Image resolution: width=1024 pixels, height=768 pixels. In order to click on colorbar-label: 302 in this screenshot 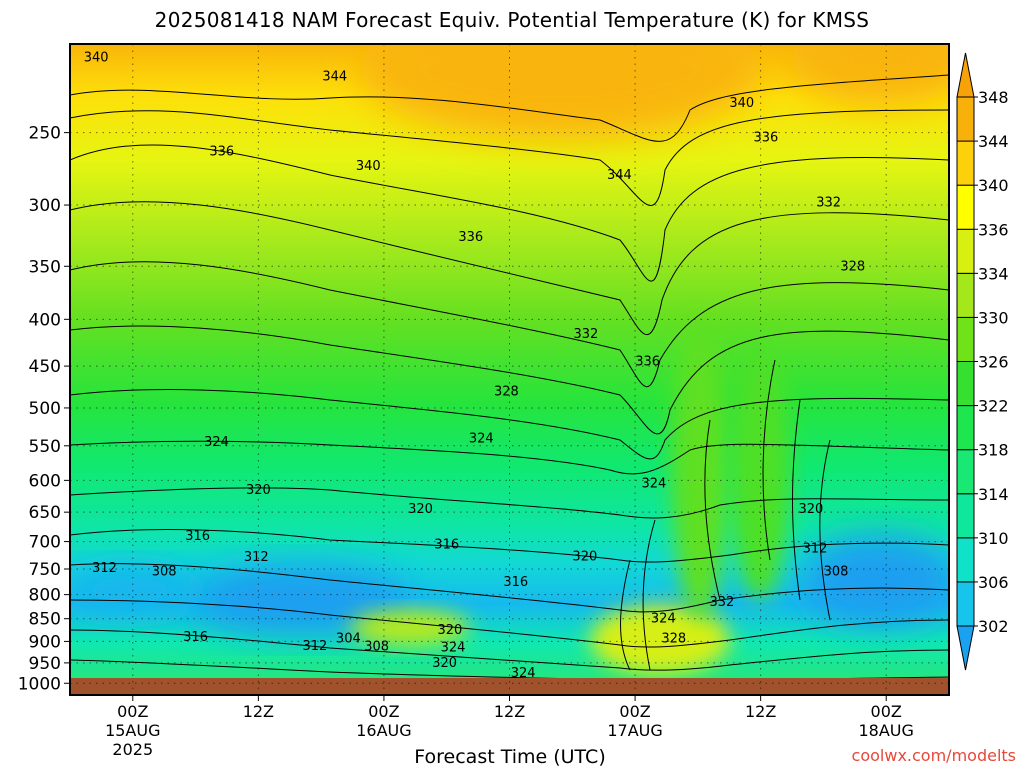, I will do `click(993, 626)`.